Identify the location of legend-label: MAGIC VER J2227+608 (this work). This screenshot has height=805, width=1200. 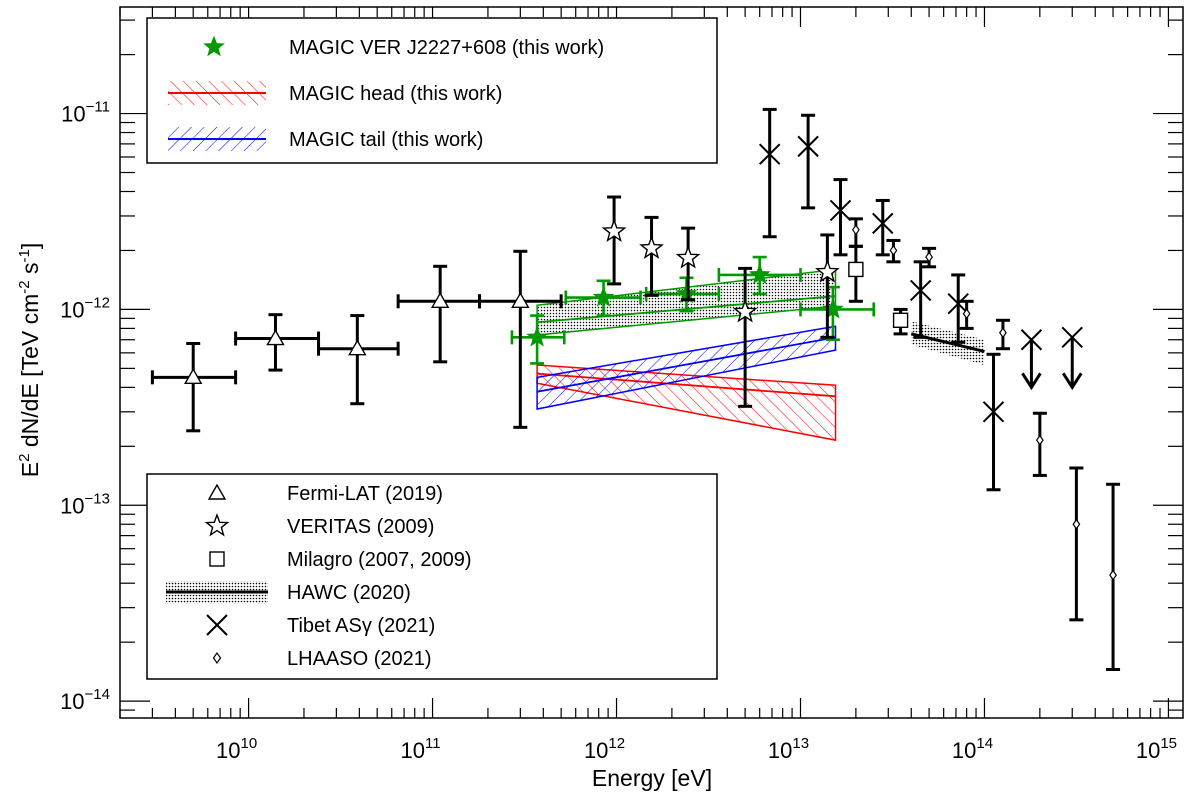
(446, 48).